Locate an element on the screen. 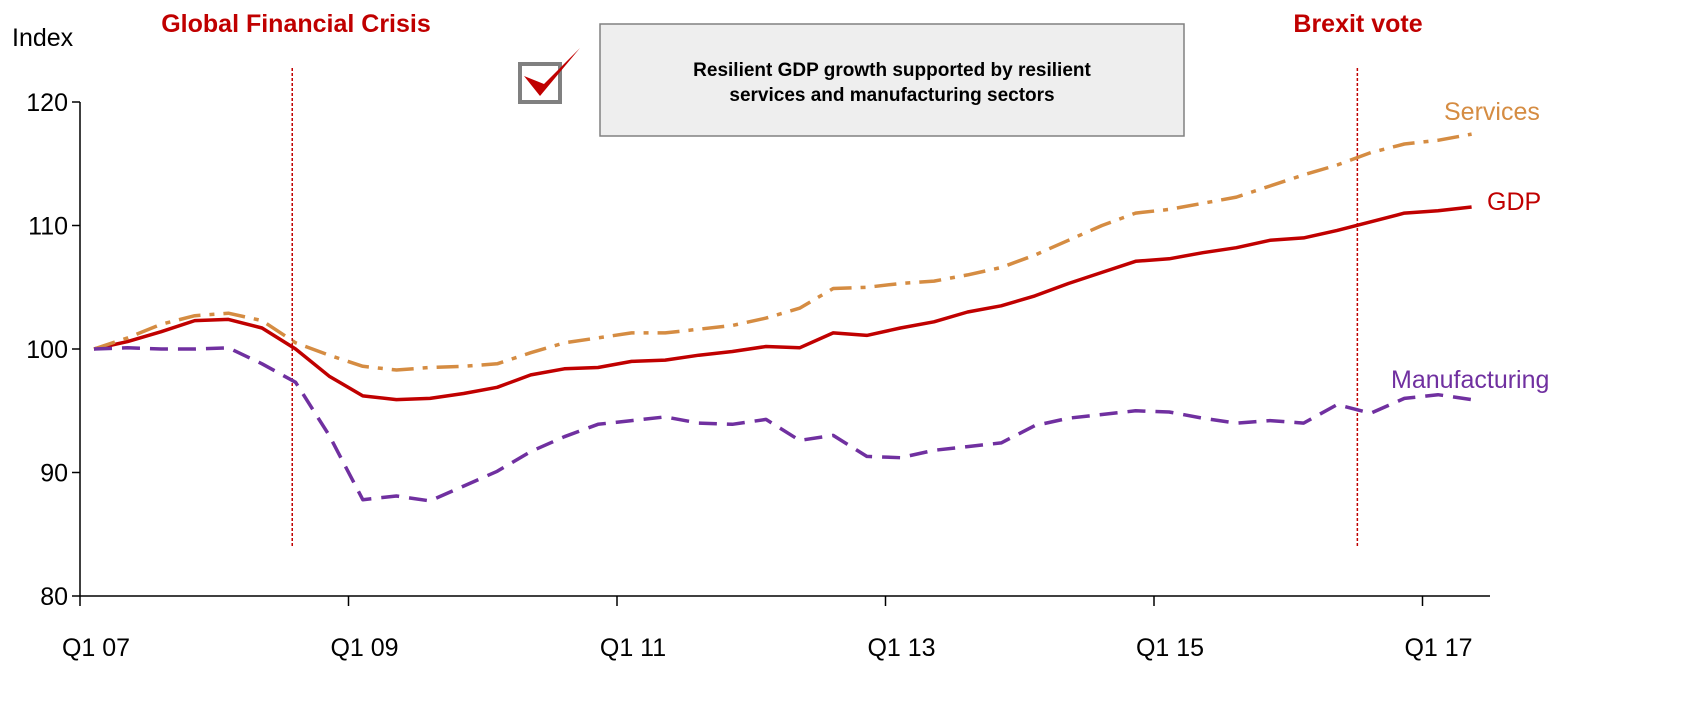 This screenshot has height=714, width=1694. x-tick-label: Q1 13 is located at coordinates (901, 648).